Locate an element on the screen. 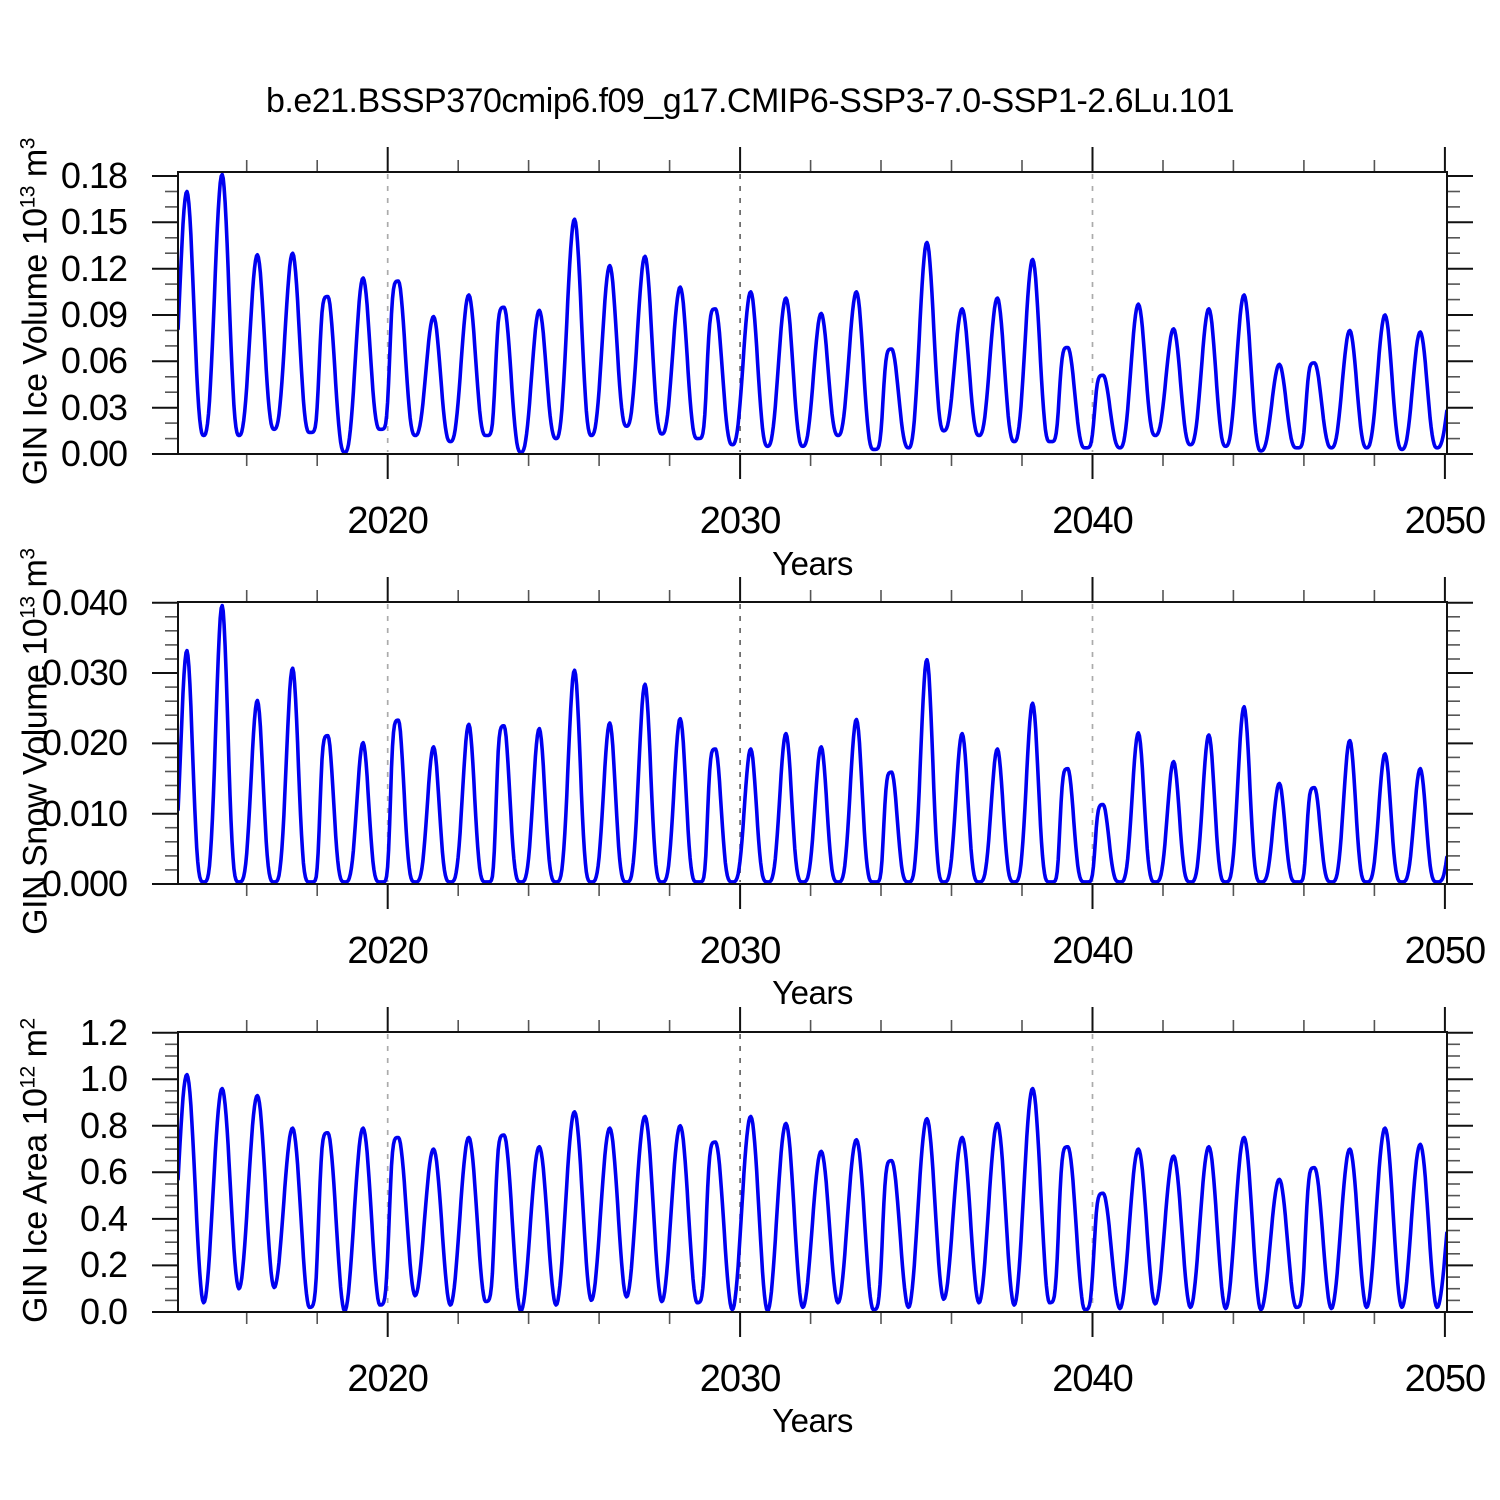 The height and width of the screenshot is (1500, 1500). y-tick-label: 0.040 is located at coordinates (84, 602).